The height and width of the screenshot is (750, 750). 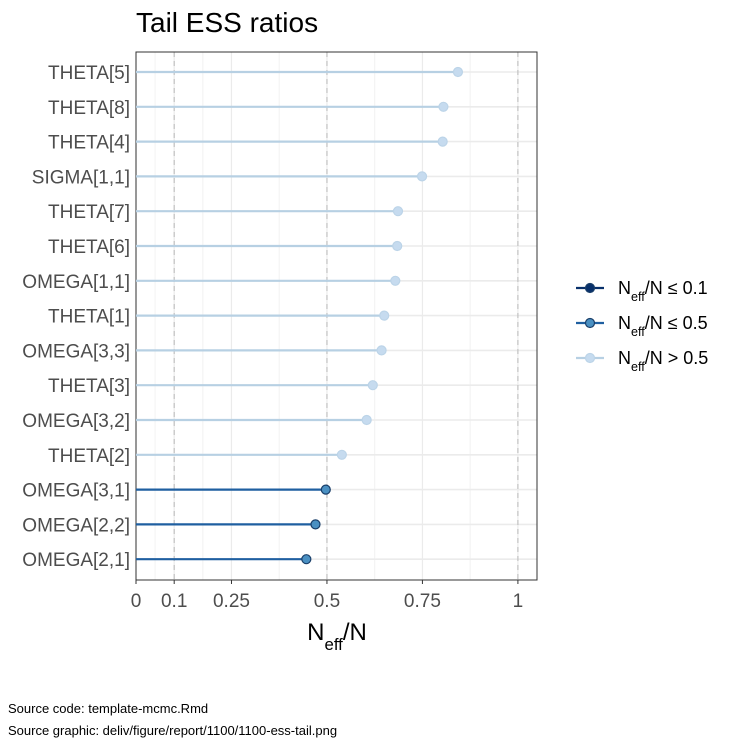 What do you see at coordinates (108, 708) in the screenshot?
I see `source-code-caption: Source code: template-mcmc.Rmd` at bounding box center [108, 708].